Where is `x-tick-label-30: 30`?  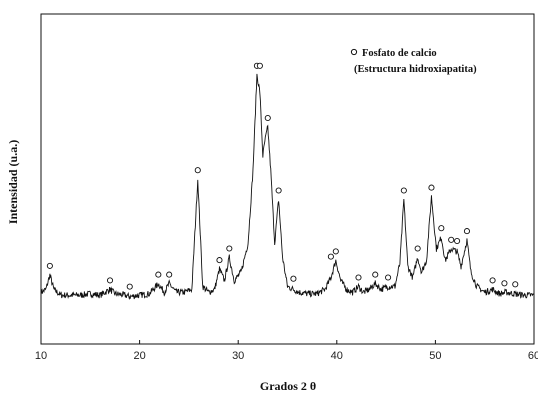 x-tick-label-30: 30 is located at coordinates (238, 356).